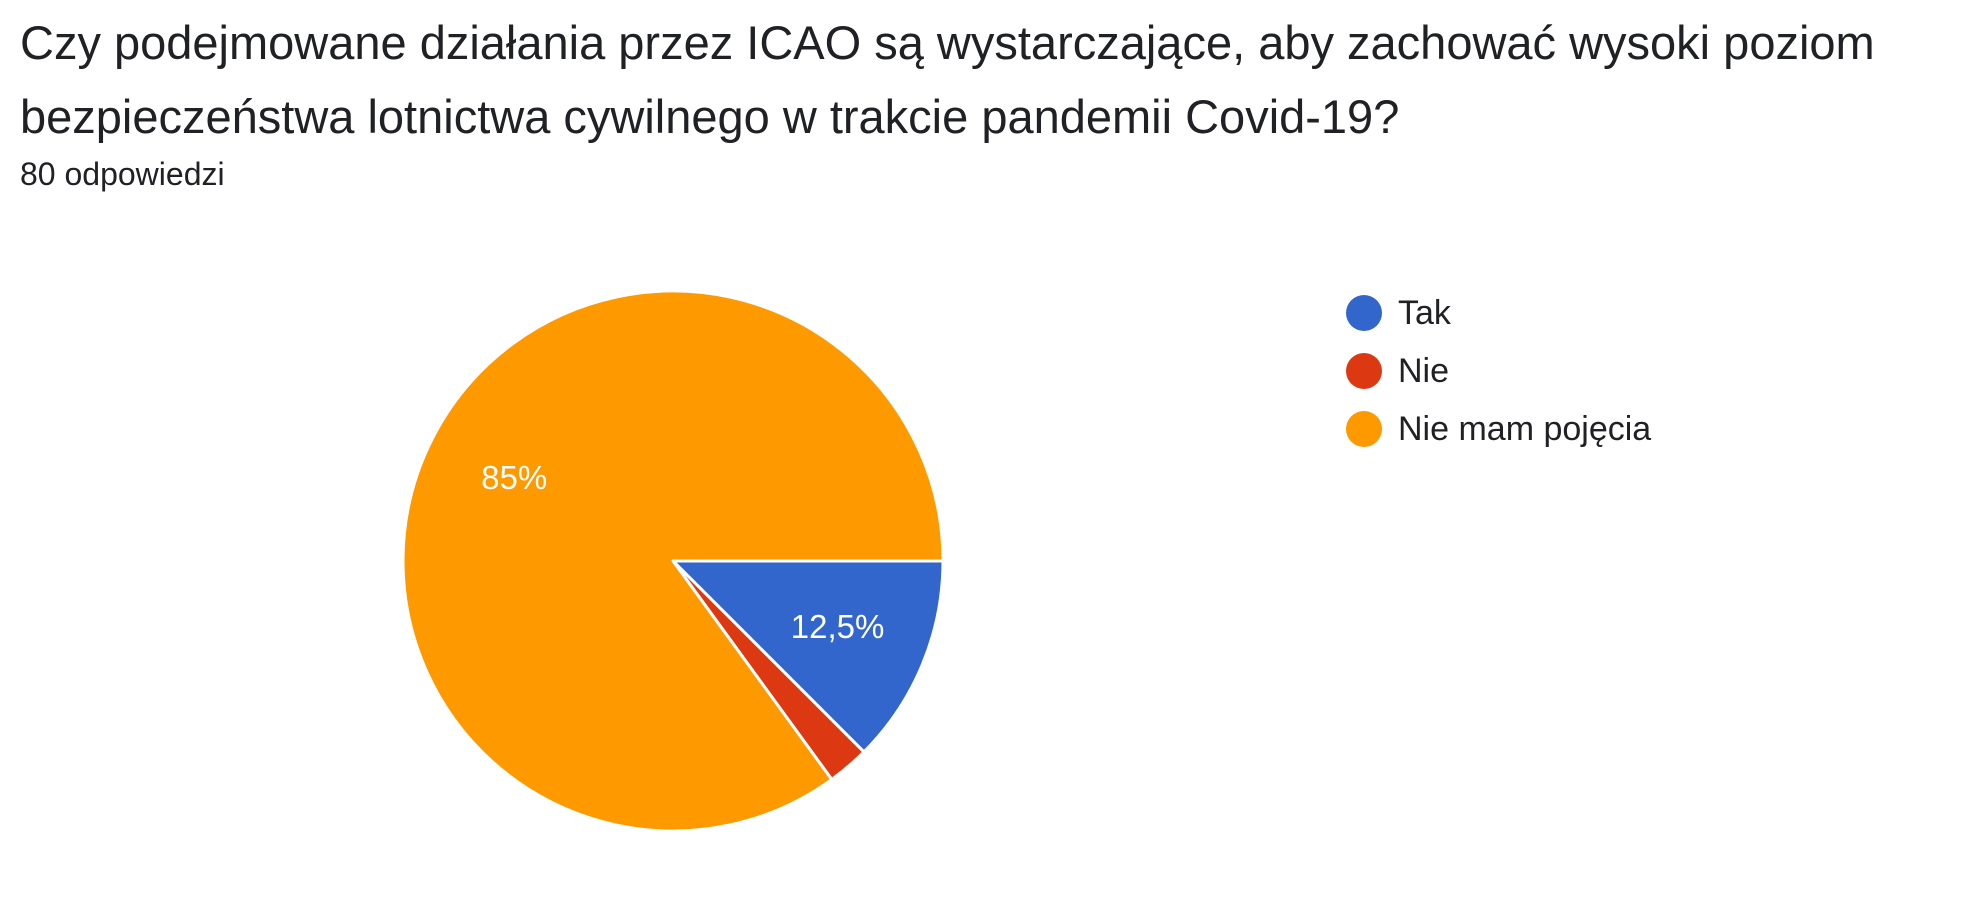 This screenshot has width=1962, height=901. What do you see at coordinates (1525, 428) in the screenshot?
I see `legend-label-2: Nie mam pojęcia` at bounding box center [1525, 428].